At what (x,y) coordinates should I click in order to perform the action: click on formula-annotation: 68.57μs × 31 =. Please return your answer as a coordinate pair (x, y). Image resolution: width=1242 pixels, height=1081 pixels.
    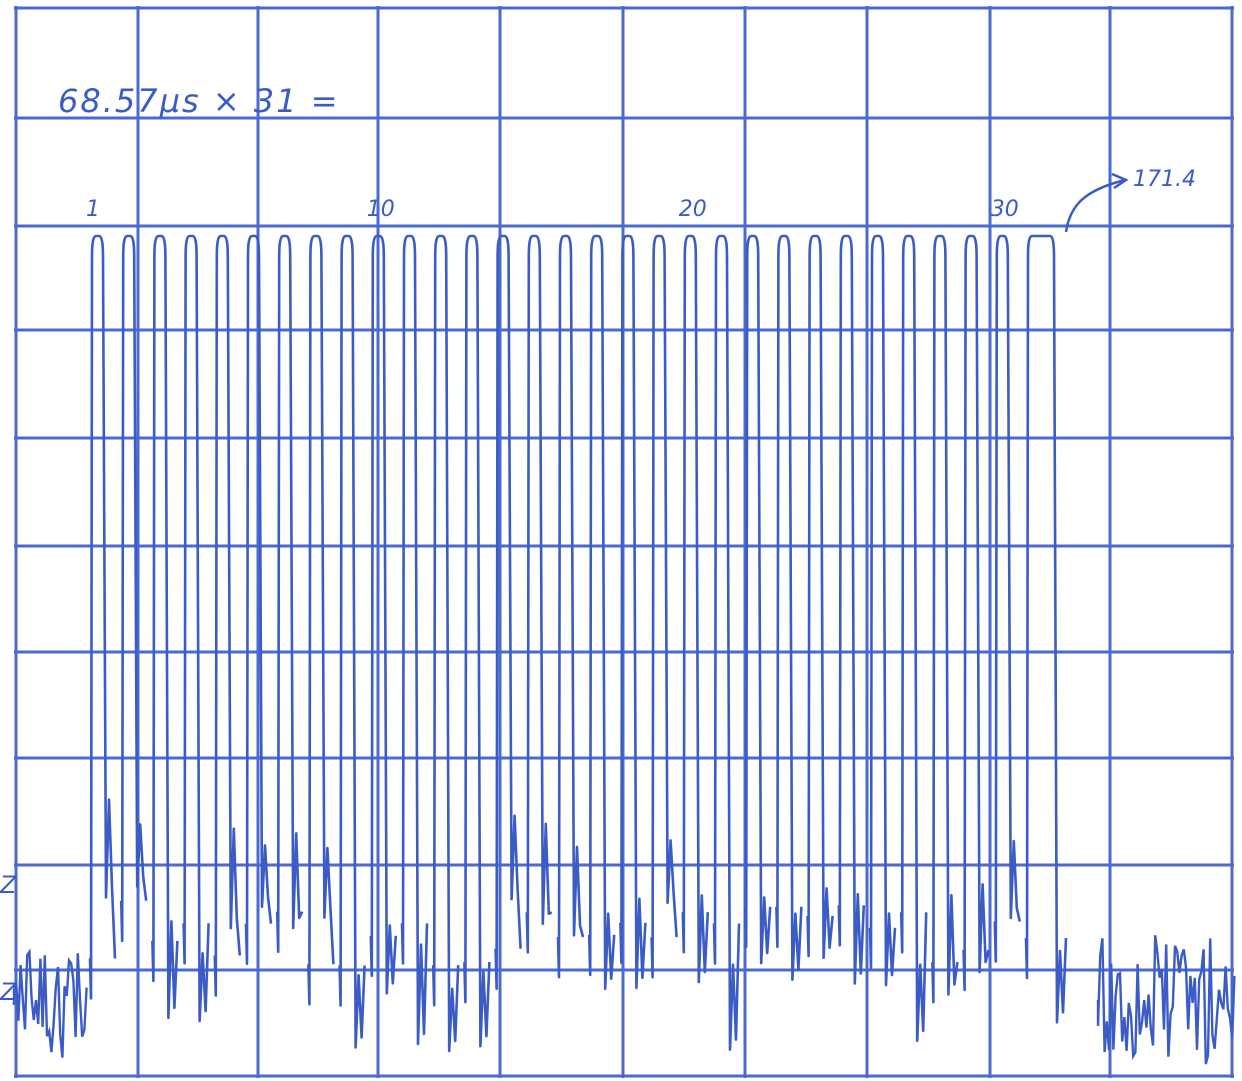
    Looking at the image, I should click on (199, 101).